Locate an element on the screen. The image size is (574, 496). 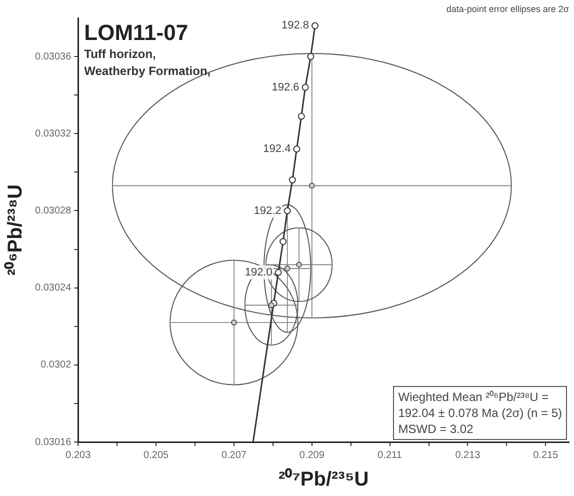
y-tick-label: 0.03016 is located at coordinates (53, 442).